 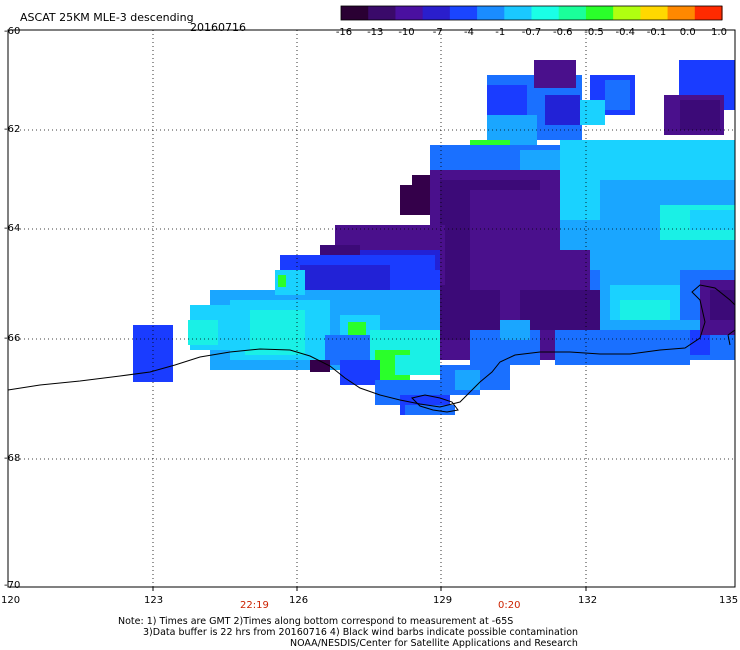 What do you see at coordinates (12, 129) in the screenshot?
I see `lat-label: -62` at bounding box center [12, 129].